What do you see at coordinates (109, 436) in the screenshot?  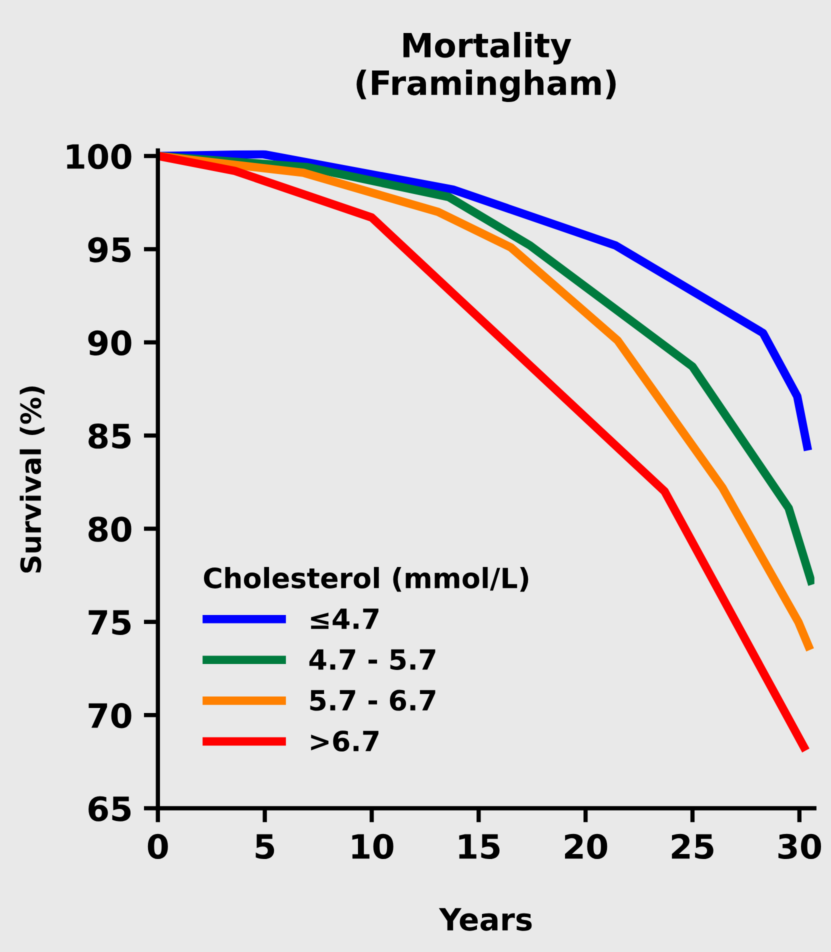 I see `y-tick-label: 85` at bounding box center [109, 436].